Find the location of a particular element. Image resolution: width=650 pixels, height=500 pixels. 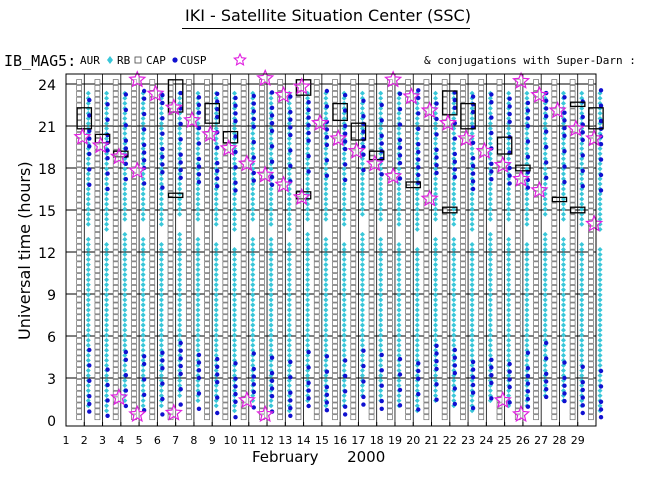

x-tick-label: 28 is located at coordinates (559, 440).